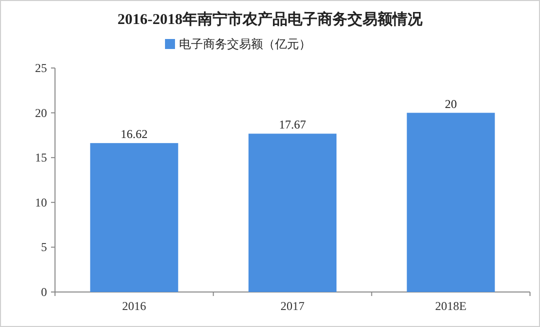 The image size is (540, 327). What do you see at coordinates (451, 306) in the screenshot?
I see `x-tick-label: 2018E` at bounding box center [451, 306].